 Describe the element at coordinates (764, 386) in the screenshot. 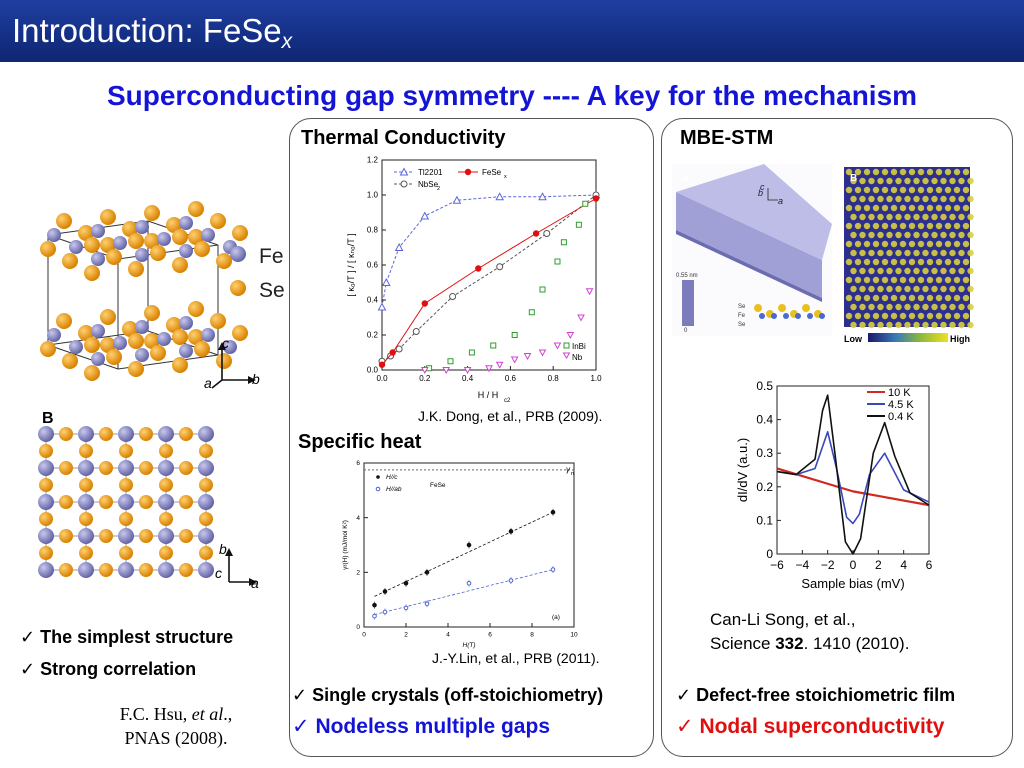

I see `y-tick-label: 0.5` at that location.